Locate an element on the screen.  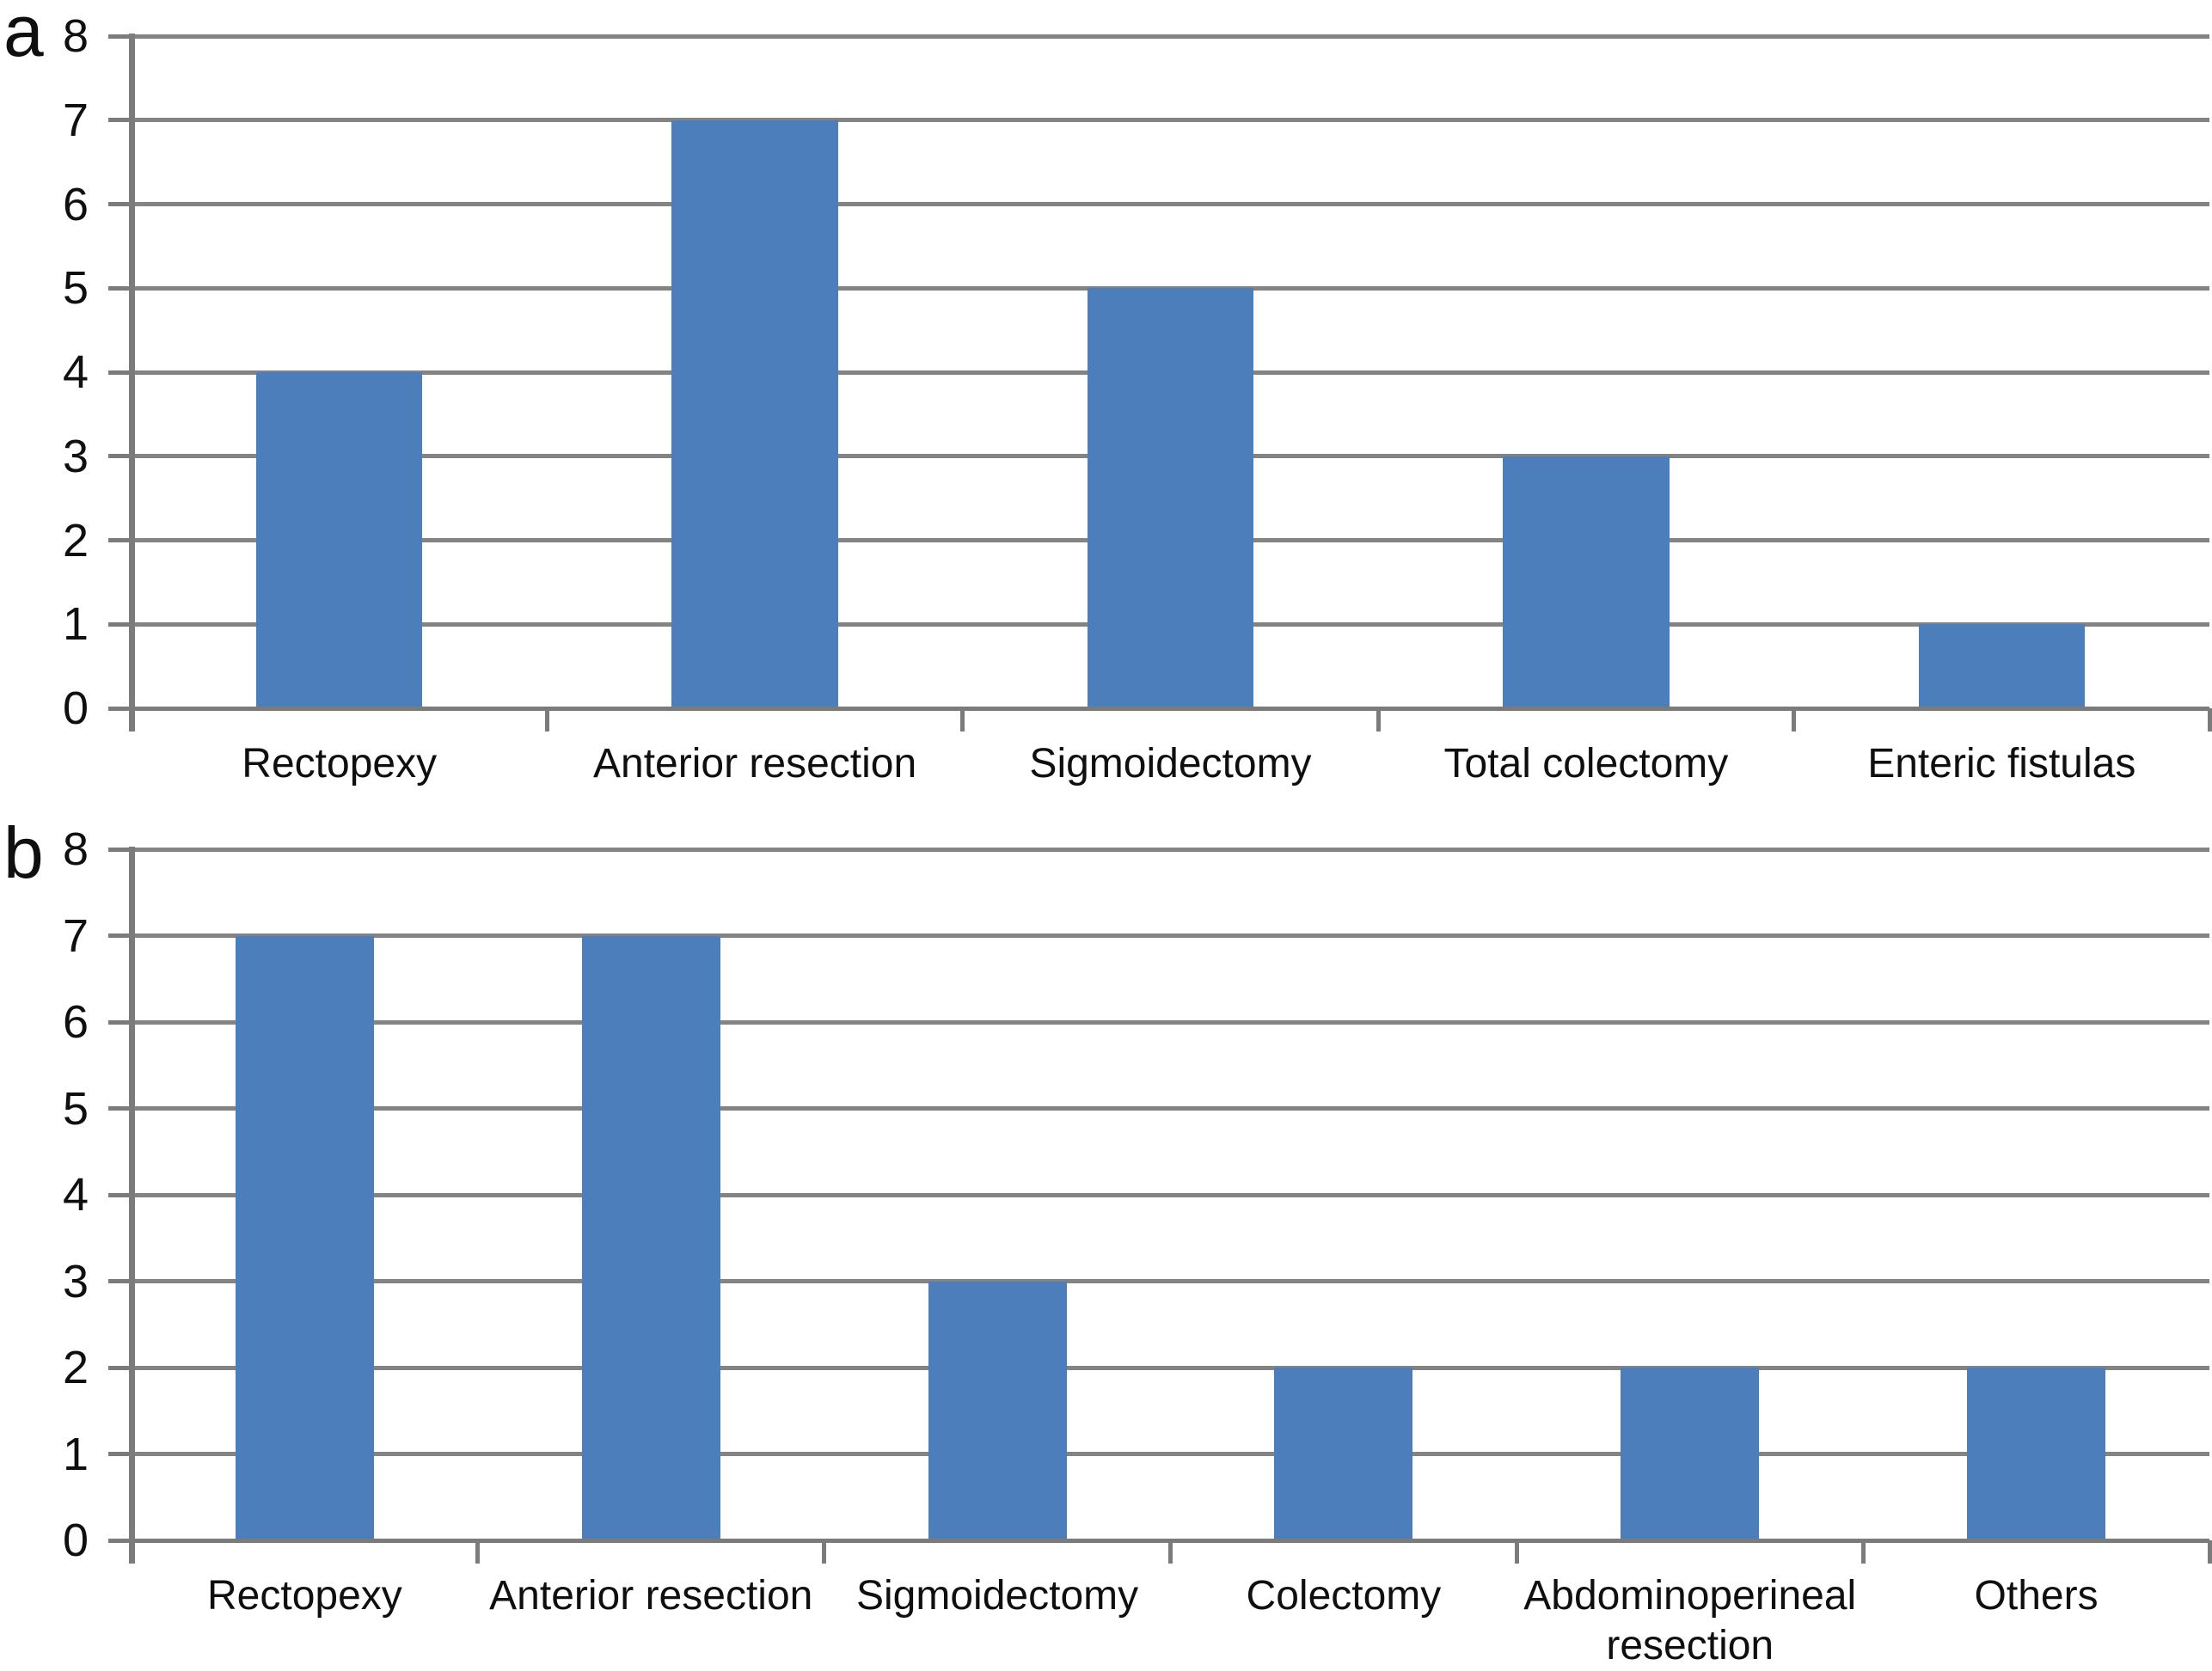
bar-total-colectomy is located at coordinates (1586, 582).